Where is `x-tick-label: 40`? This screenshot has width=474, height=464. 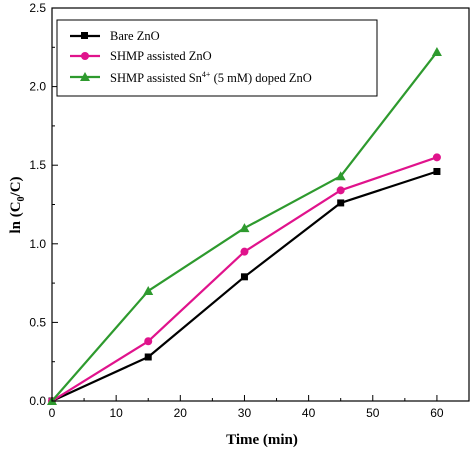
x-tick-label: 40 is located at coordinates (309, 413).